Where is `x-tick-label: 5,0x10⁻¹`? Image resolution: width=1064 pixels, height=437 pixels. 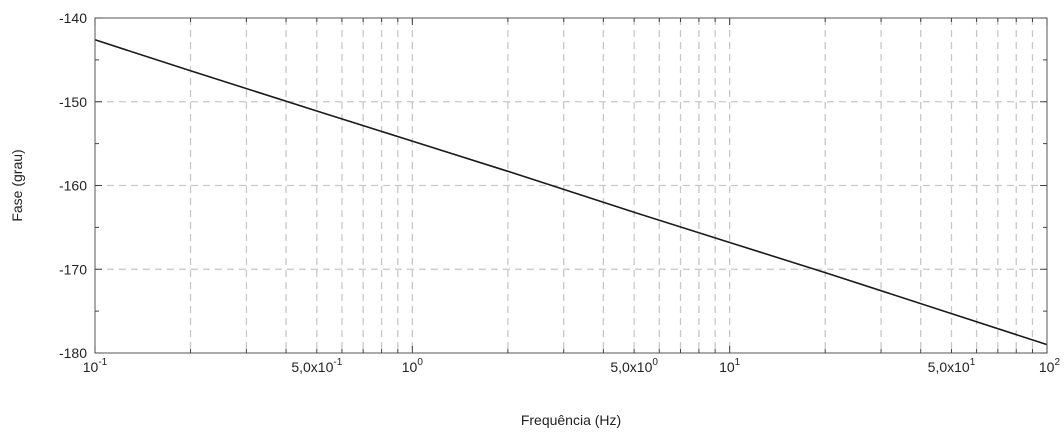 x-tick-label: 5,0x10⁻¹ is located at coordinates (316, 366).